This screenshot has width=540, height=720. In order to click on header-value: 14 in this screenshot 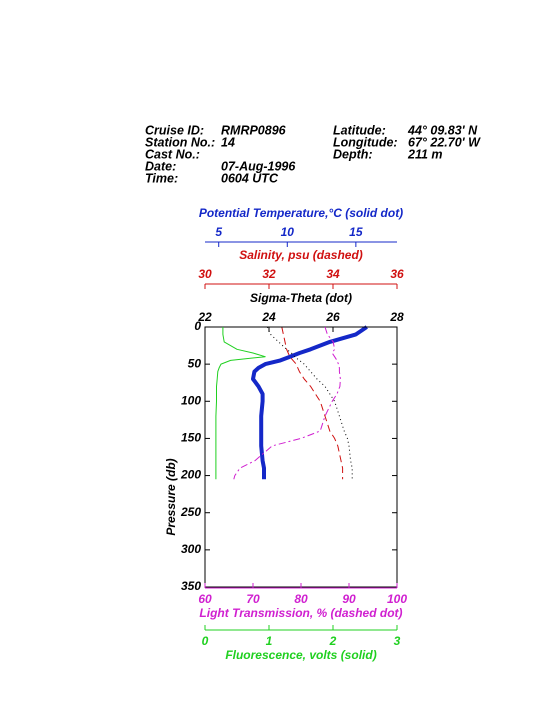, I will do `click(228, 142)`.